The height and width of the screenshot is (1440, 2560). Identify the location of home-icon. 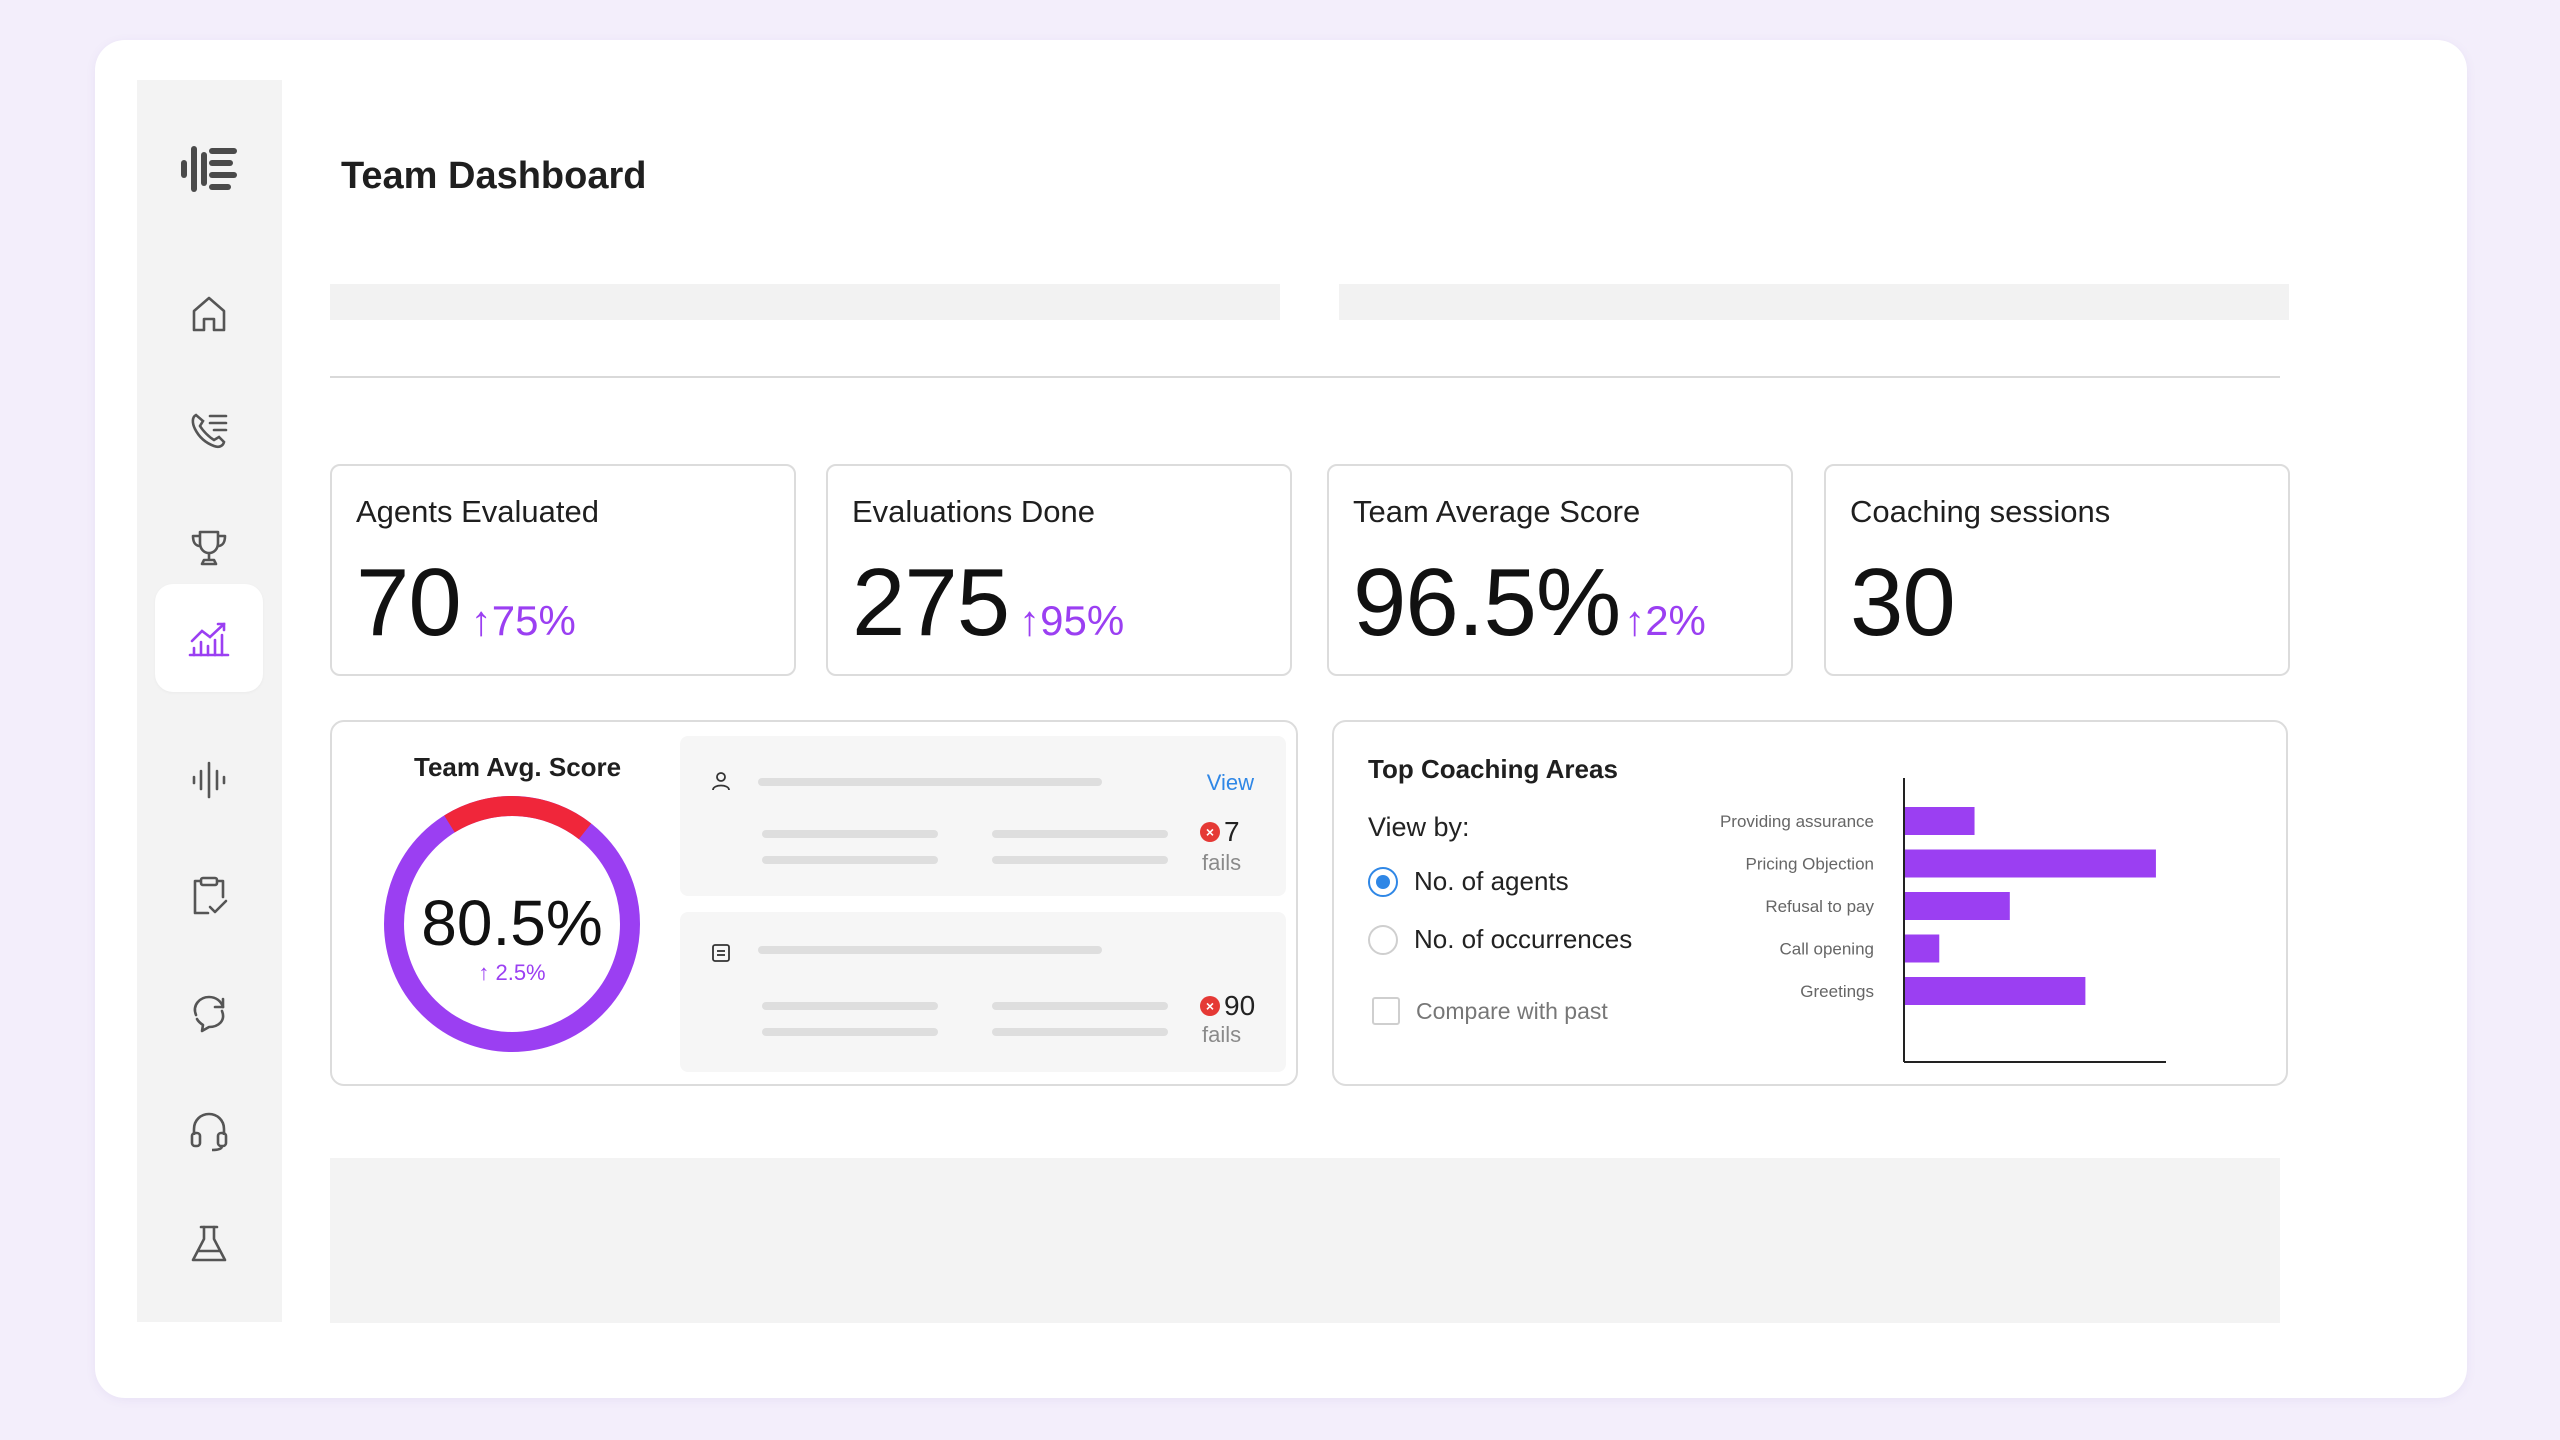
(209, 314).